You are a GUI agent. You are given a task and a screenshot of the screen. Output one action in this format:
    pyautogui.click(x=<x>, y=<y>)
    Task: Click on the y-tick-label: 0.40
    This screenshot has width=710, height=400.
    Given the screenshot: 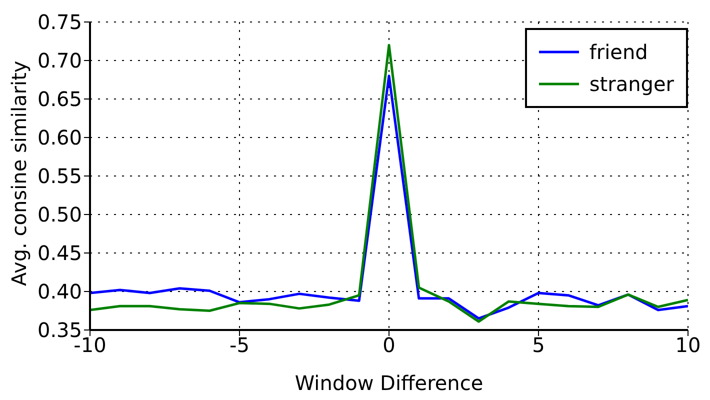 What is the action you would take?
    pyautogui.click(x=59, y=292)
    